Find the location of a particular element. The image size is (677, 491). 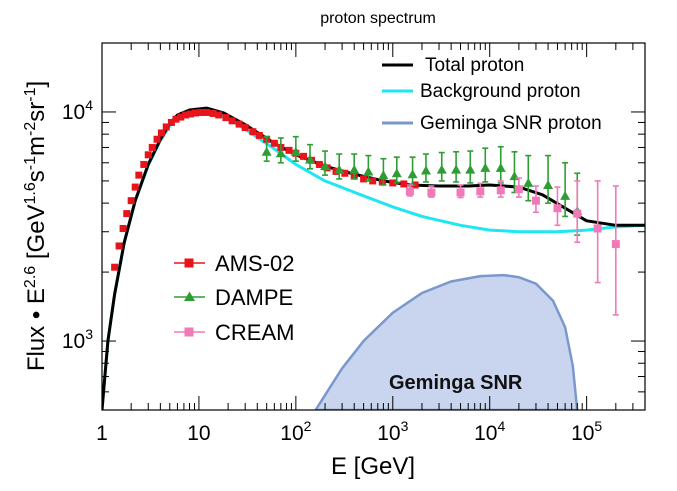

x-tick-label: 10⁴ is located at coordinates (489, 431).